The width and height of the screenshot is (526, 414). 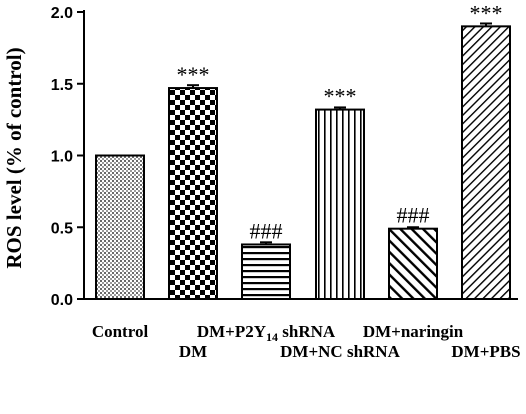 I want to click on x-category-label: DM+naringin, so click(x=413, y=331).